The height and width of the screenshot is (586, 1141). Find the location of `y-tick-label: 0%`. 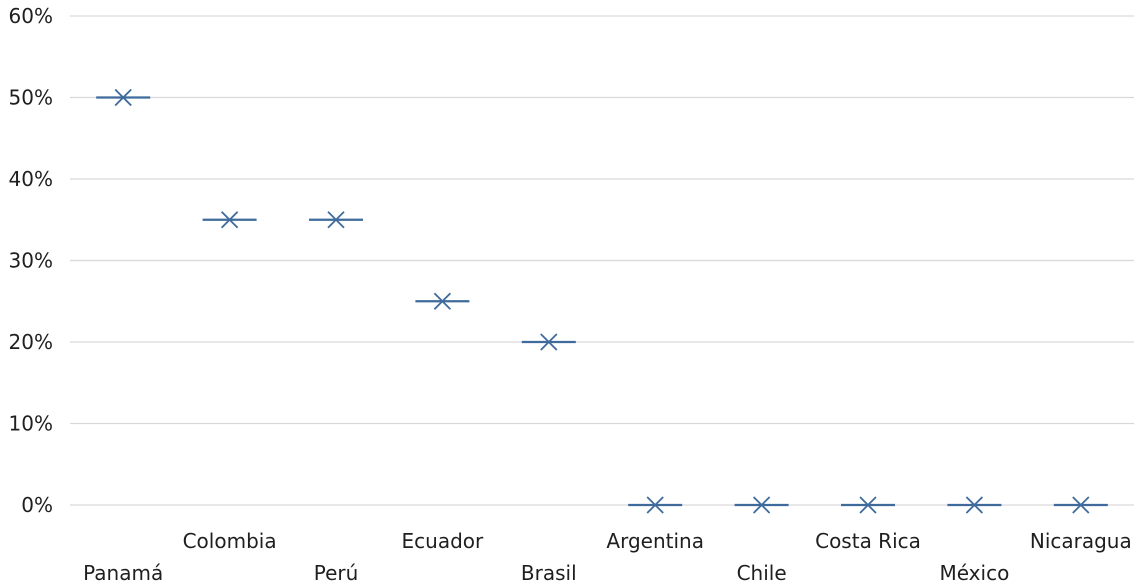

y-tick-label: 0% is located at coordinates (37, 505).